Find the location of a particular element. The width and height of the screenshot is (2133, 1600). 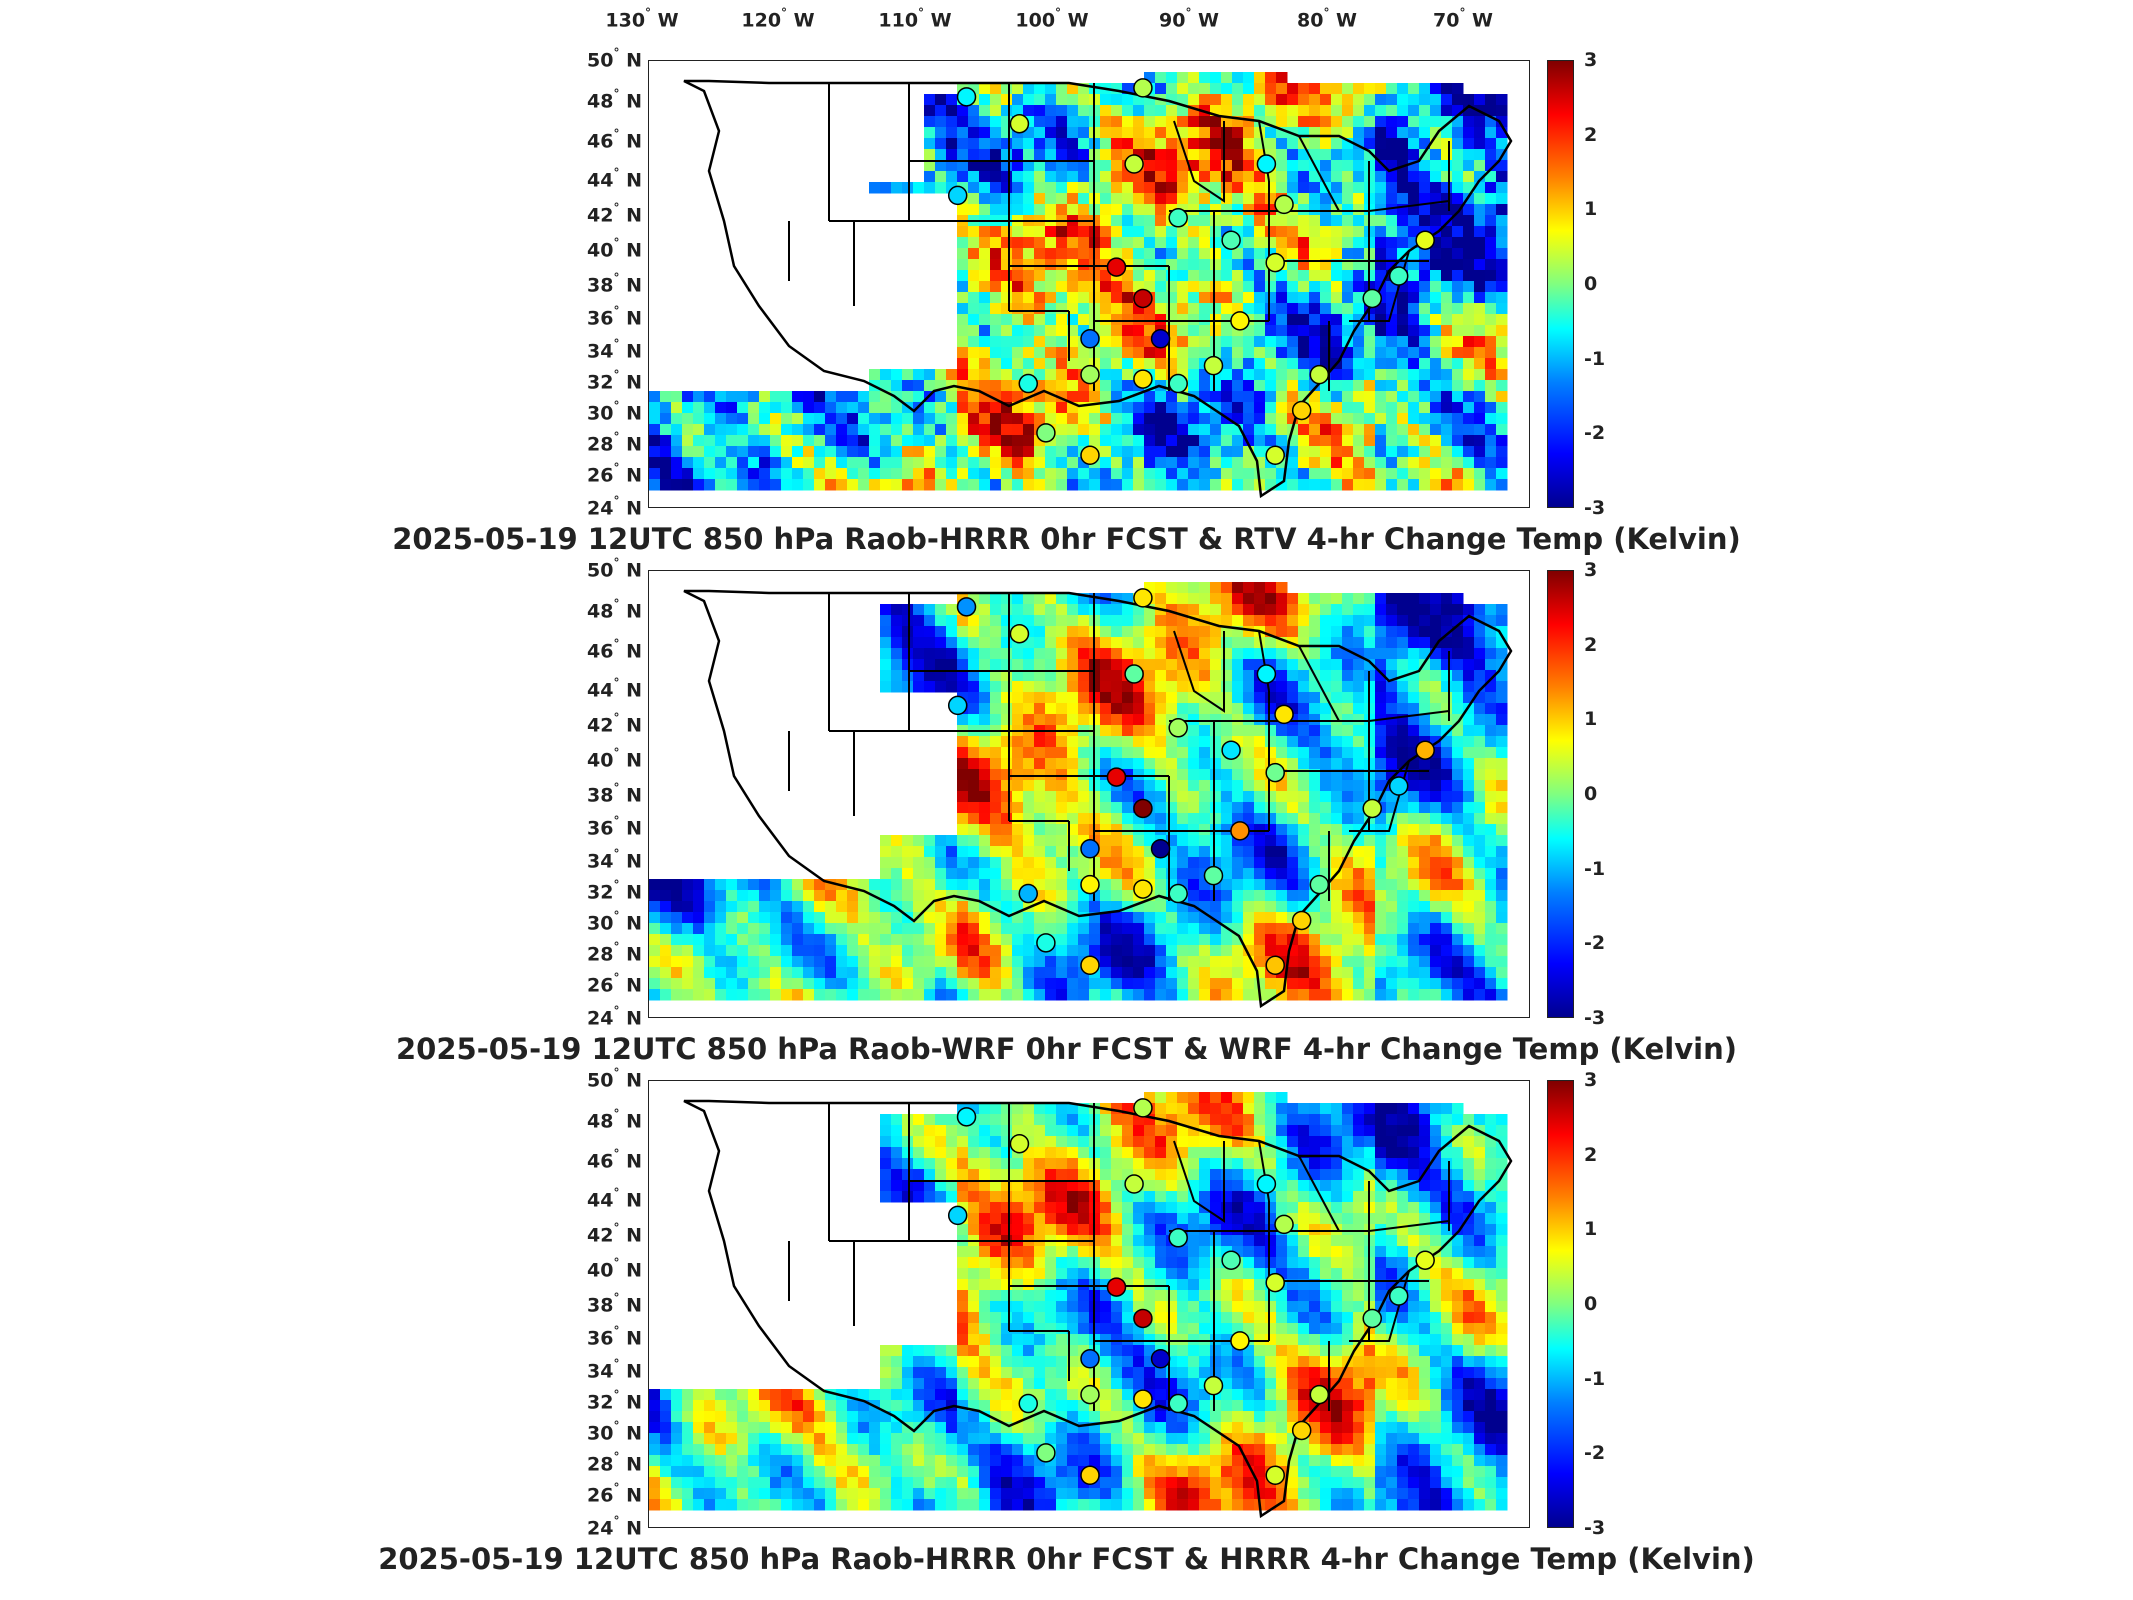

latitude-tick-label: 40° N is located at coordinates (614, 1269).